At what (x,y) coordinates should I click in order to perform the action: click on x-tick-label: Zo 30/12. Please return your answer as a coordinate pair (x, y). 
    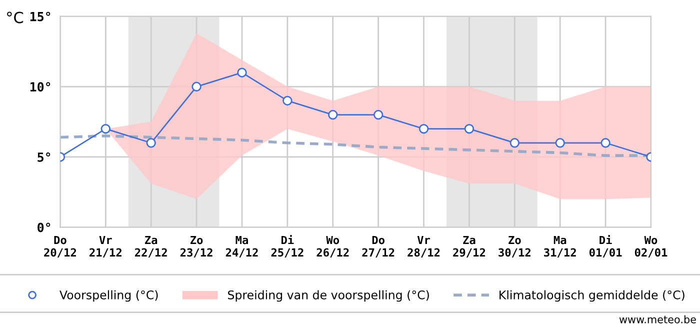
    Looking at the image, I should click on (514, 247).